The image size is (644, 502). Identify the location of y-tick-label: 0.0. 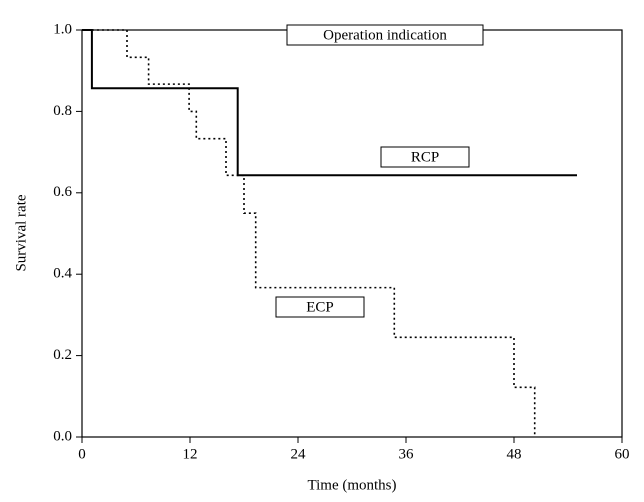
(62, 436).